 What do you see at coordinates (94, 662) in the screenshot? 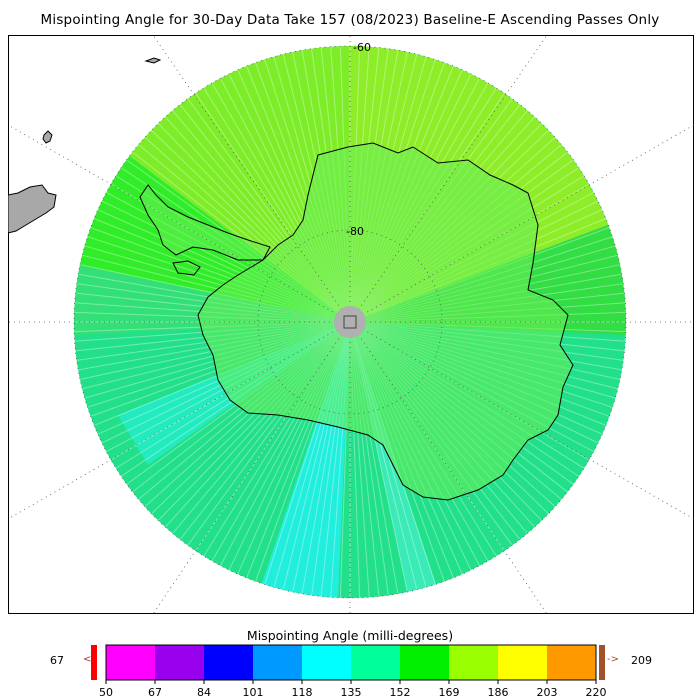
I see `colorbar-under-swatch` at bounding box center [94, 662].